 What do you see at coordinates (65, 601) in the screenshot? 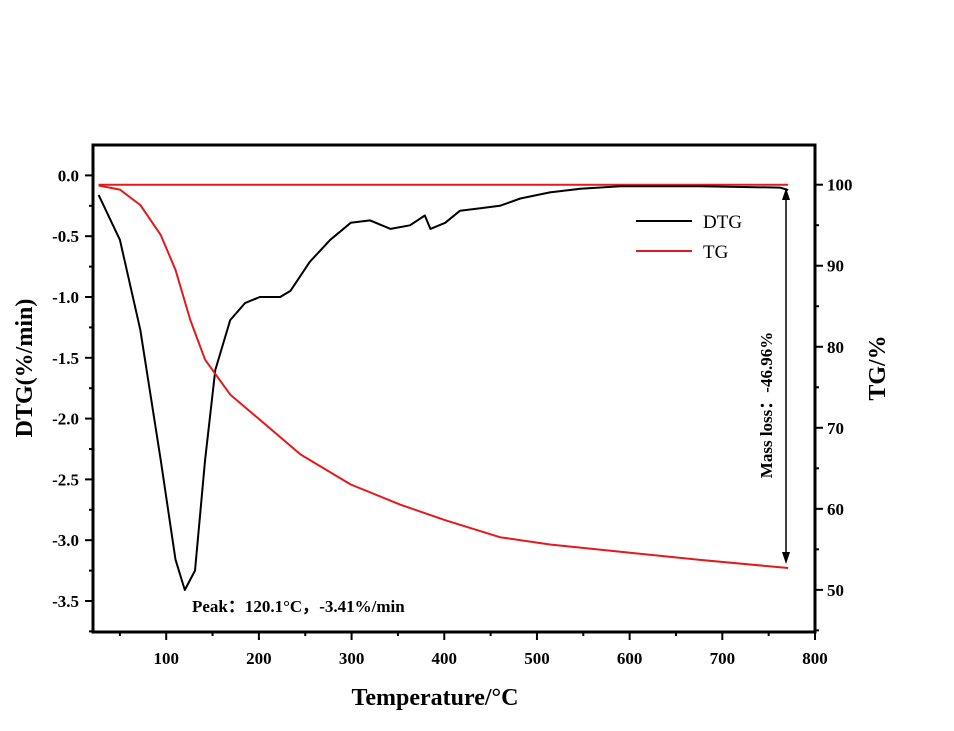
I see `y-left-tick-label: -3.5` at bounding box center [65, 601].